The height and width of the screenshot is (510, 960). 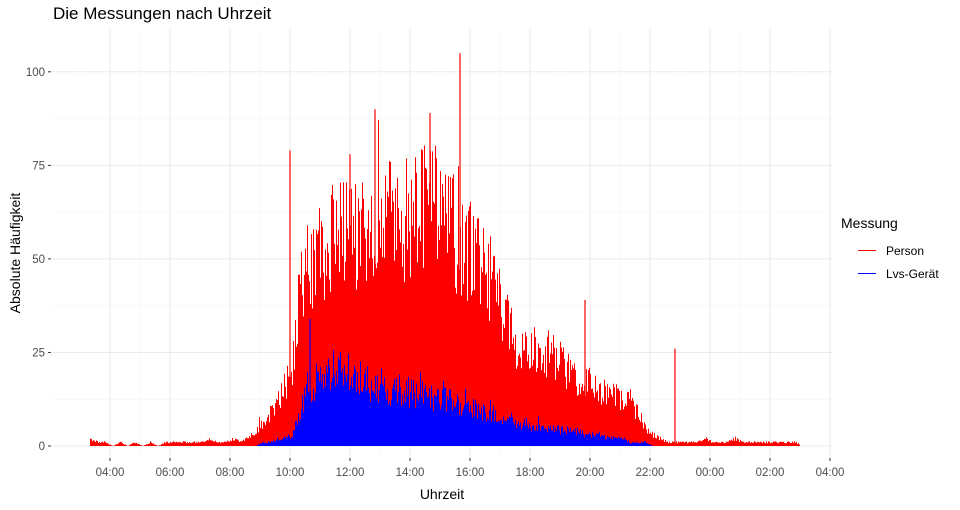 I want to click on y-tick-label: 25, so click(x=38, y=353).